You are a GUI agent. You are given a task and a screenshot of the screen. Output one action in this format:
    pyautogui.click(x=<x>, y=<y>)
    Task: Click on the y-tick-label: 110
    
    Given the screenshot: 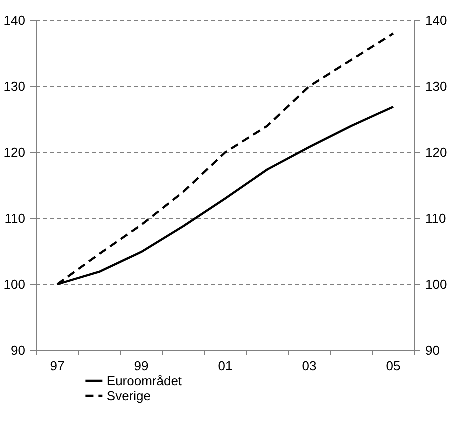 What is the action you would take?
    pyautogui.click(x=15, y=218)
    